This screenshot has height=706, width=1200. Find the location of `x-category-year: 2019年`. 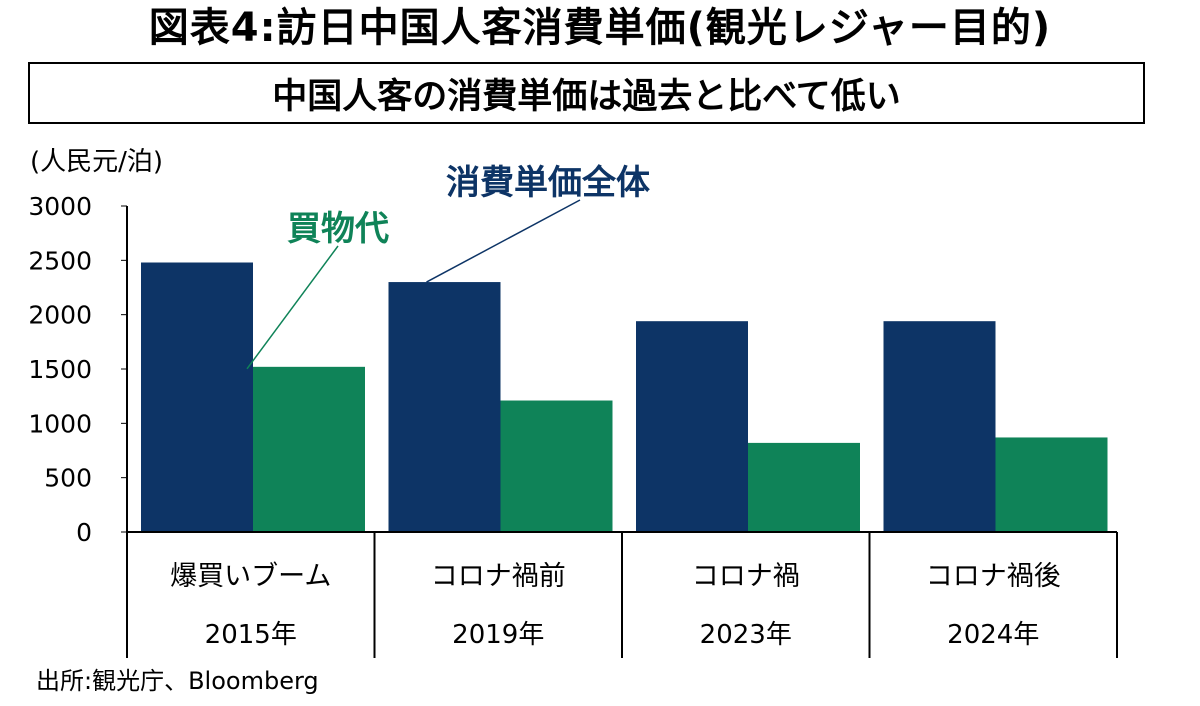

x-category-year: 2019年 is located at coordinates (498, 635).